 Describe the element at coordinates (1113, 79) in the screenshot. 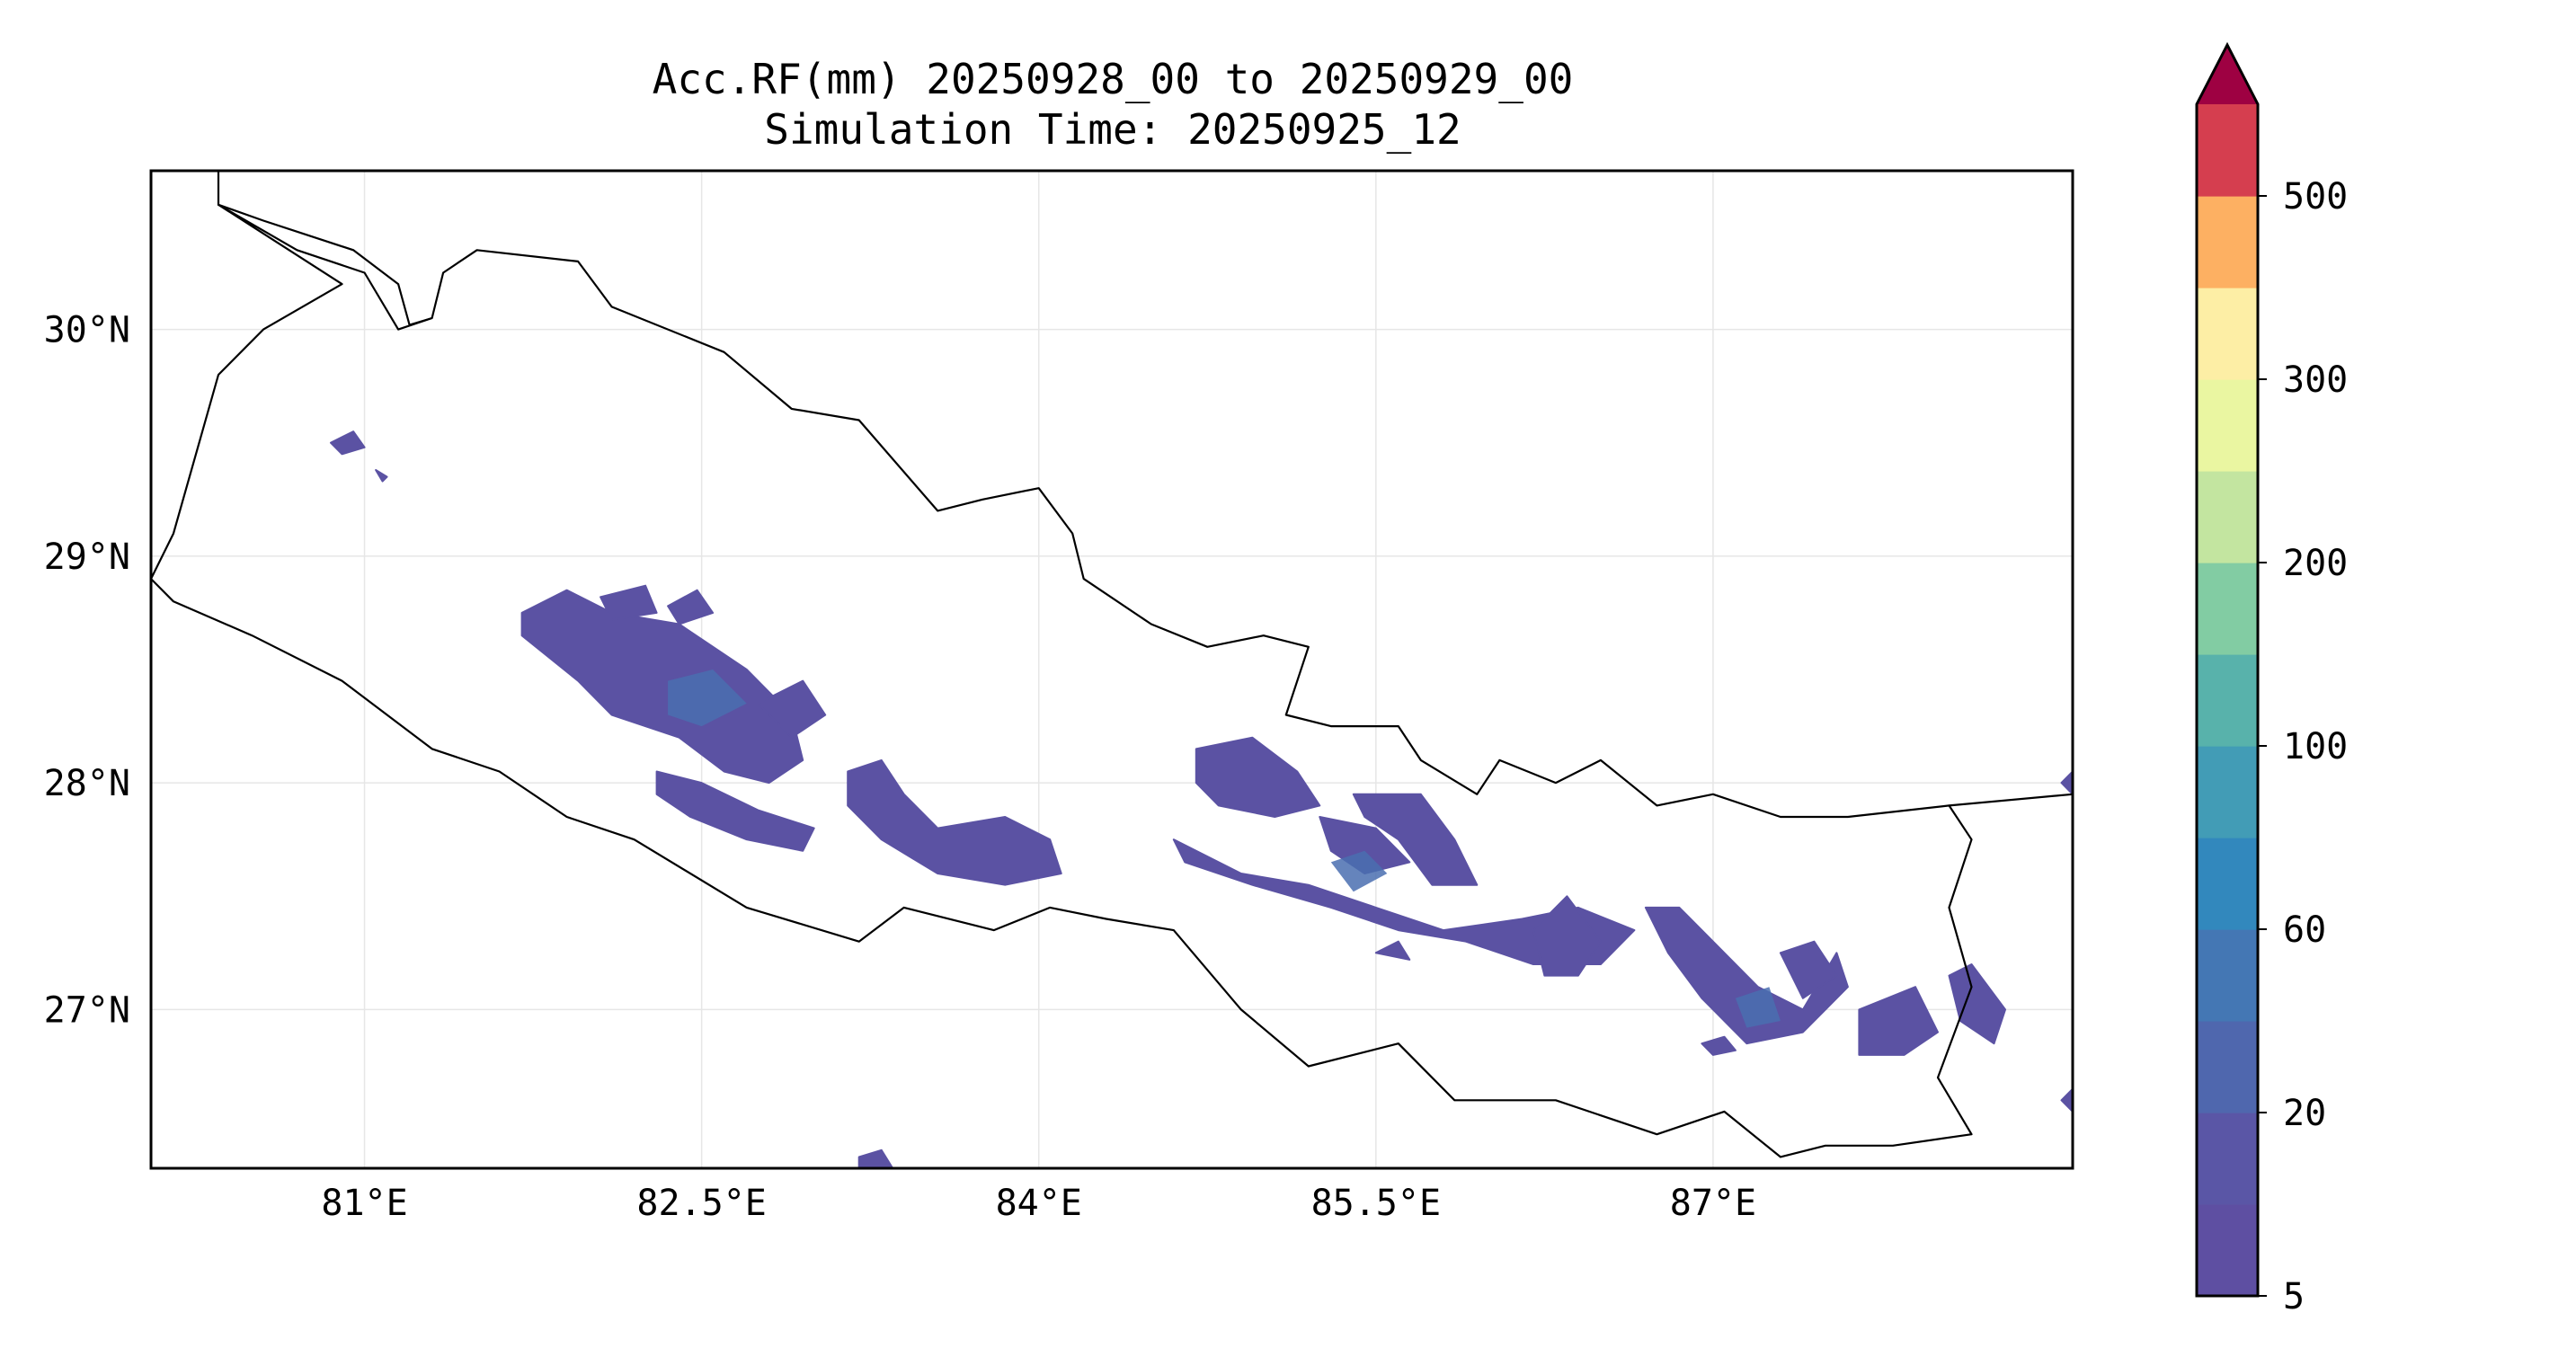

I see `map-title-line1: Acc.RF(mm) 20250928_00 to 20250929_00` at that location.